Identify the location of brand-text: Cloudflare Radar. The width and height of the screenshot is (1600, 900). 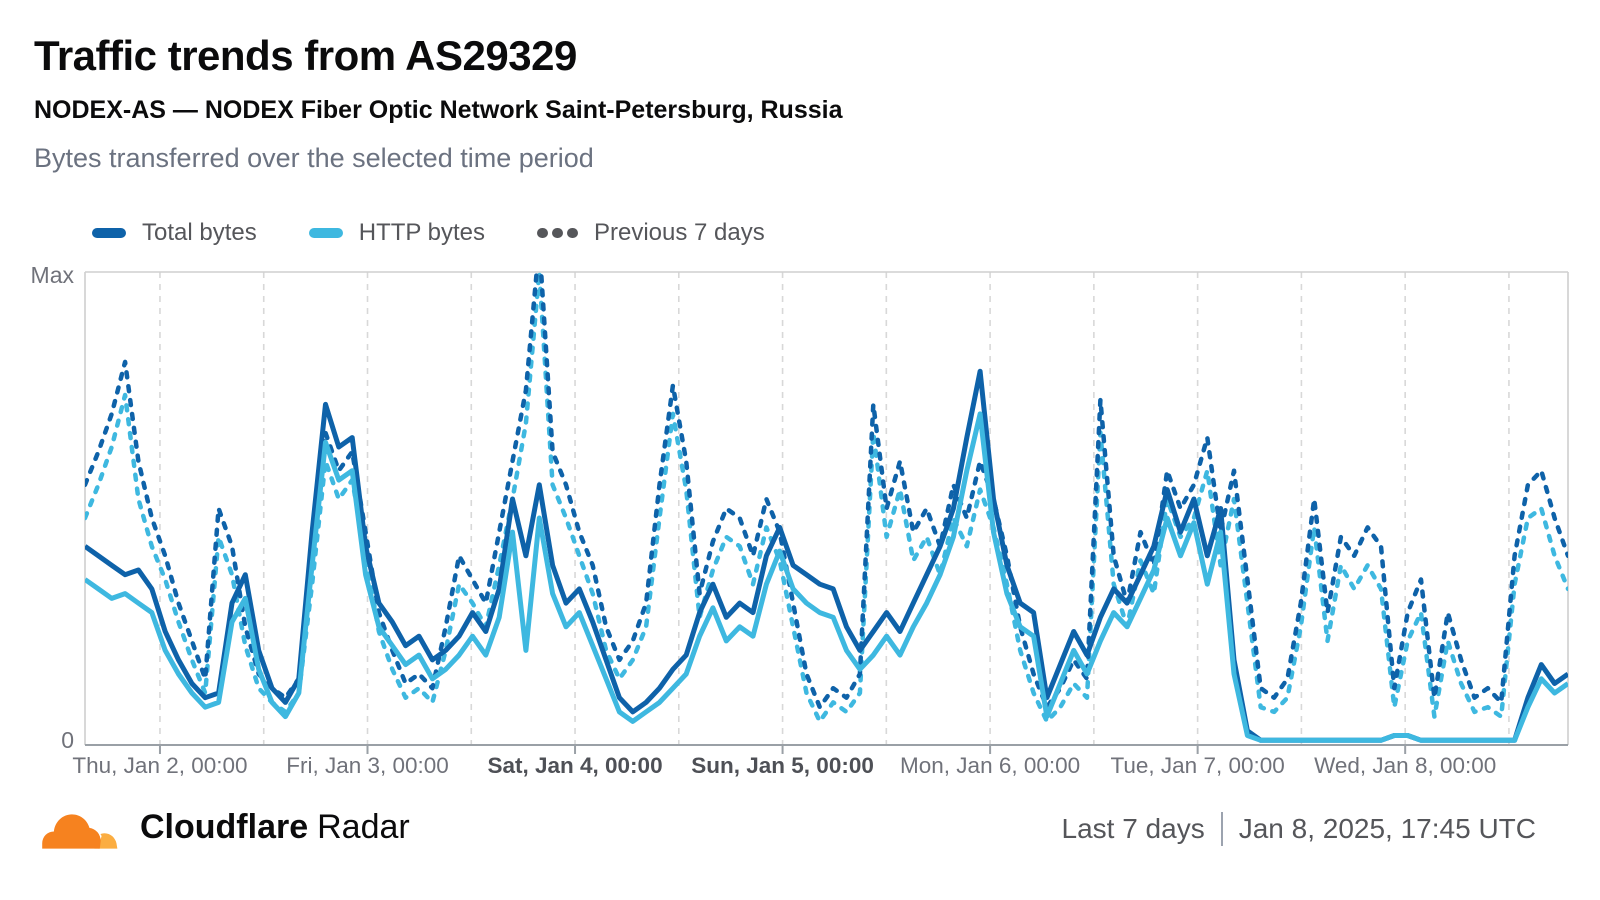
(275, 827).